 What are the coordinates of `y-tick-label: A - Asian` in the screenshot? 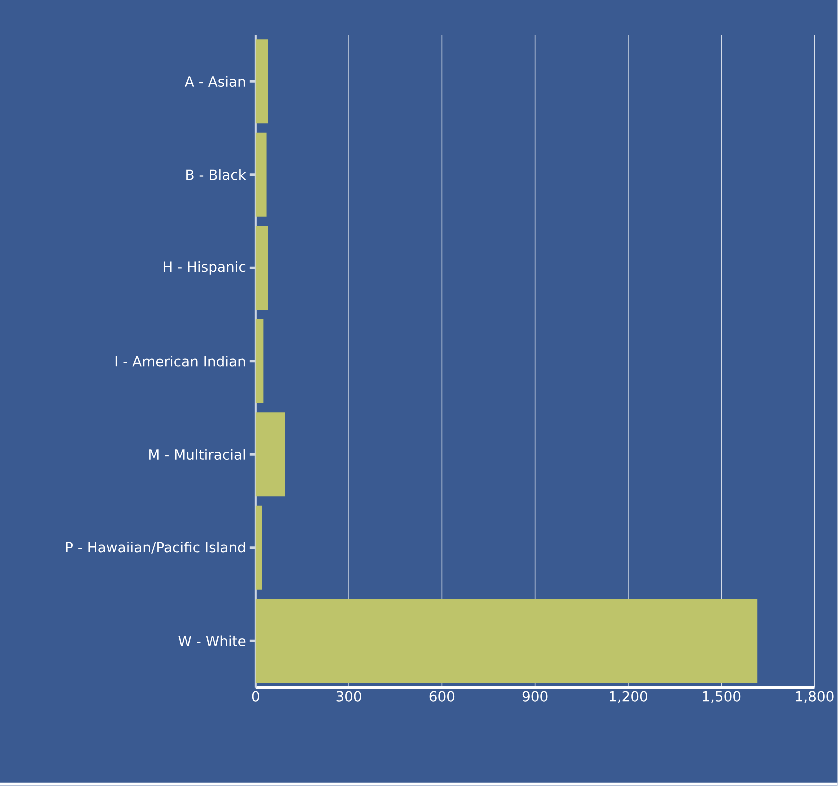 It's located at (215, 82).